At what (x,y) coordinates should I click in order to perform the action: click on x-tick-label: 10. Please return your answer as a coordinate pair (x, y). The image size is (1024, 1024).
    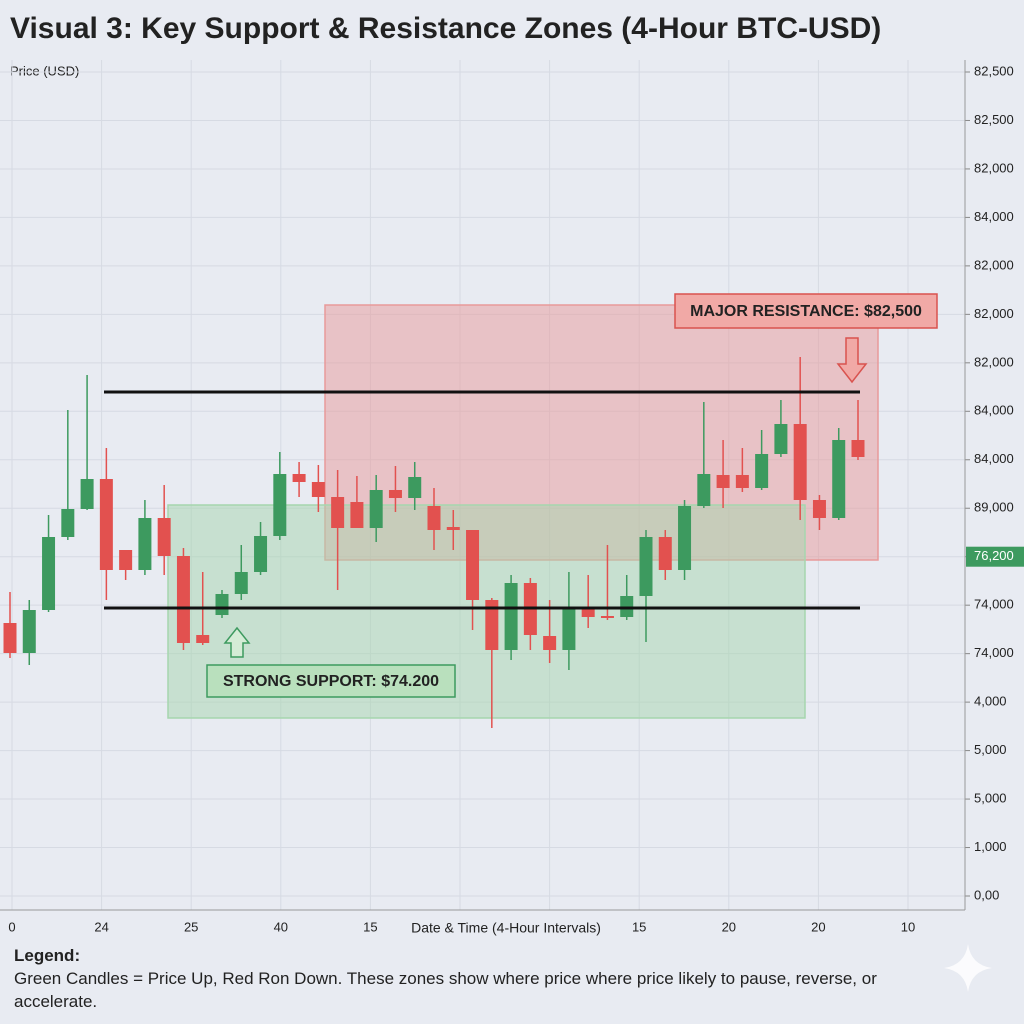
    Looking at the image, I should click on (908, 926).